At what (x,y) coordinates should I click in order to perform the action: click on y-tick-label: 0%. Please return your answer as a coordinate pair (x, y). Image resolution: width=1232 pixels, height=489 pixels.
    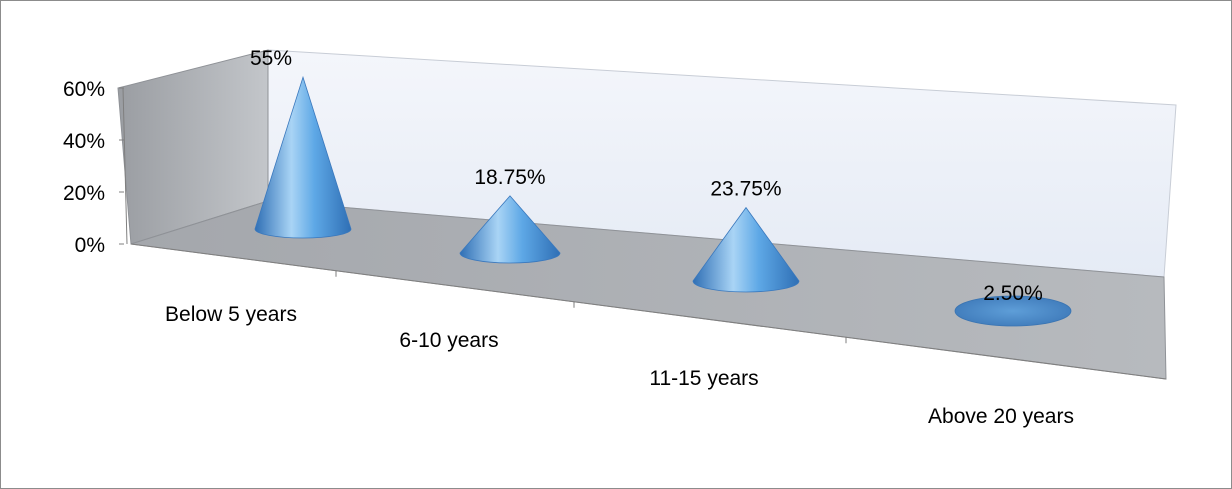
    Looking at the image, I should click on (90, 245).